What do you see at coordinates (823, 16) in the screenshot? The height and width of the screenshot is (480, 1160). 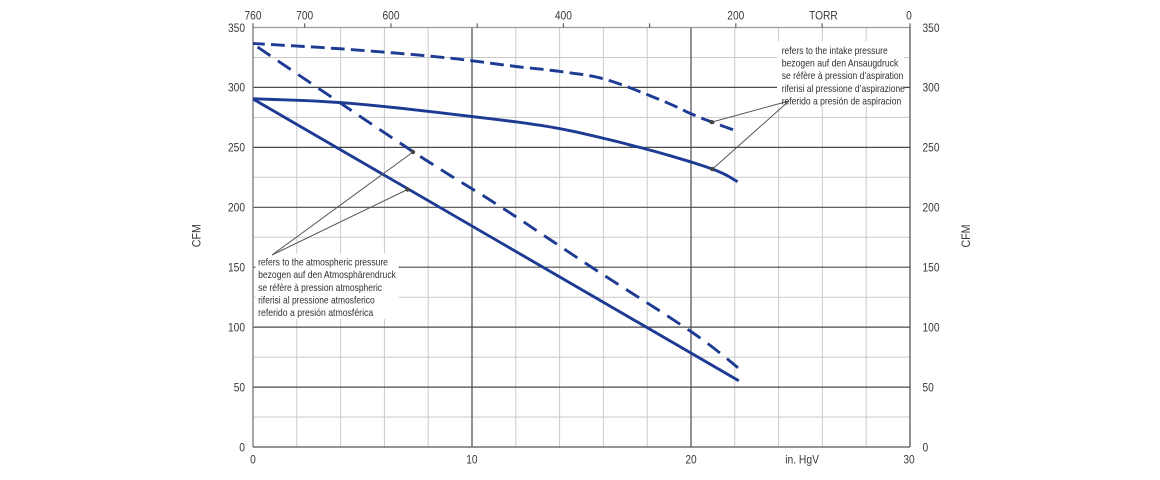 I see `svg-text: TORR` at bounding box center [823, 16].